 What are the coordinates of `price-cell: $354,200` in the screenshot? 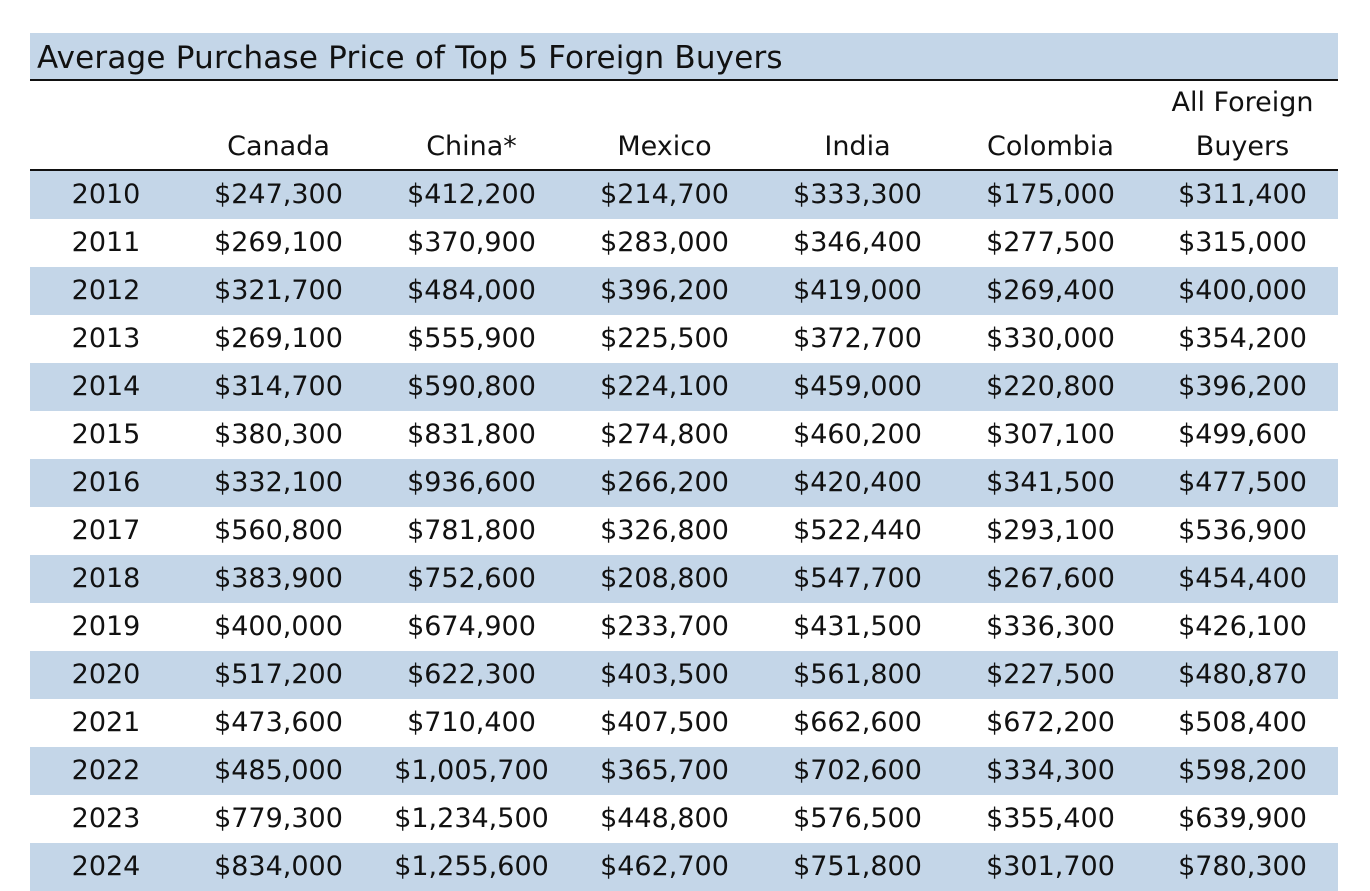 It's located at (1242, 339).